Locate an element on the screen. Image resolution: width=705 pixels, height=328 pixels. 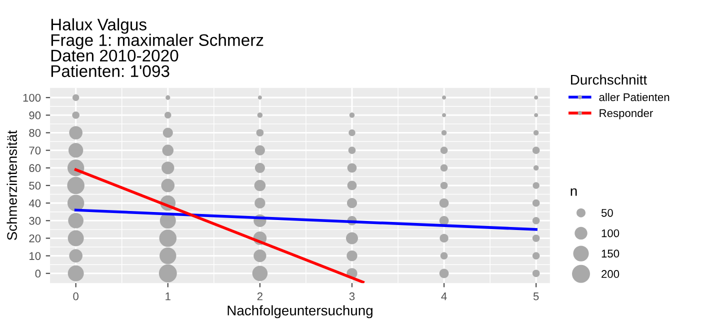
chart-title: Halux Valgus Frage 1: maximaler Schmerz Daten 2010-2020 Patienten: 1'093 is located at coordinates (157, 48).